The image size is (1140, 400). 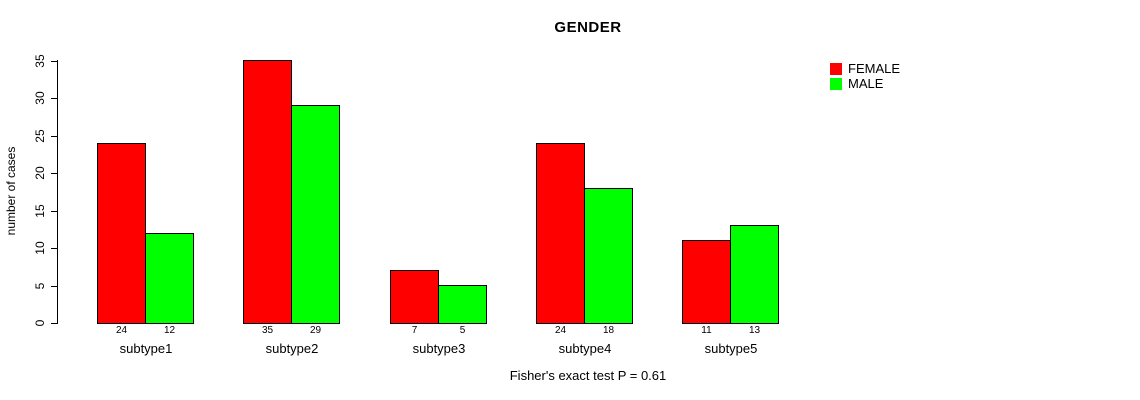 I want to click on legend-swatch-female, so click(x=836, y=68).